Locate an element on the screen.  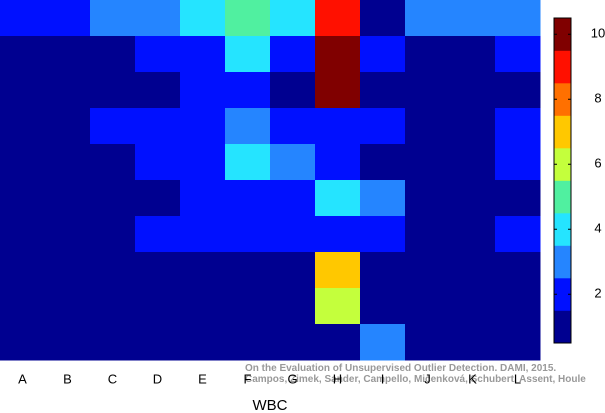
x-tick-label: L is located at coordinates (517, 378).